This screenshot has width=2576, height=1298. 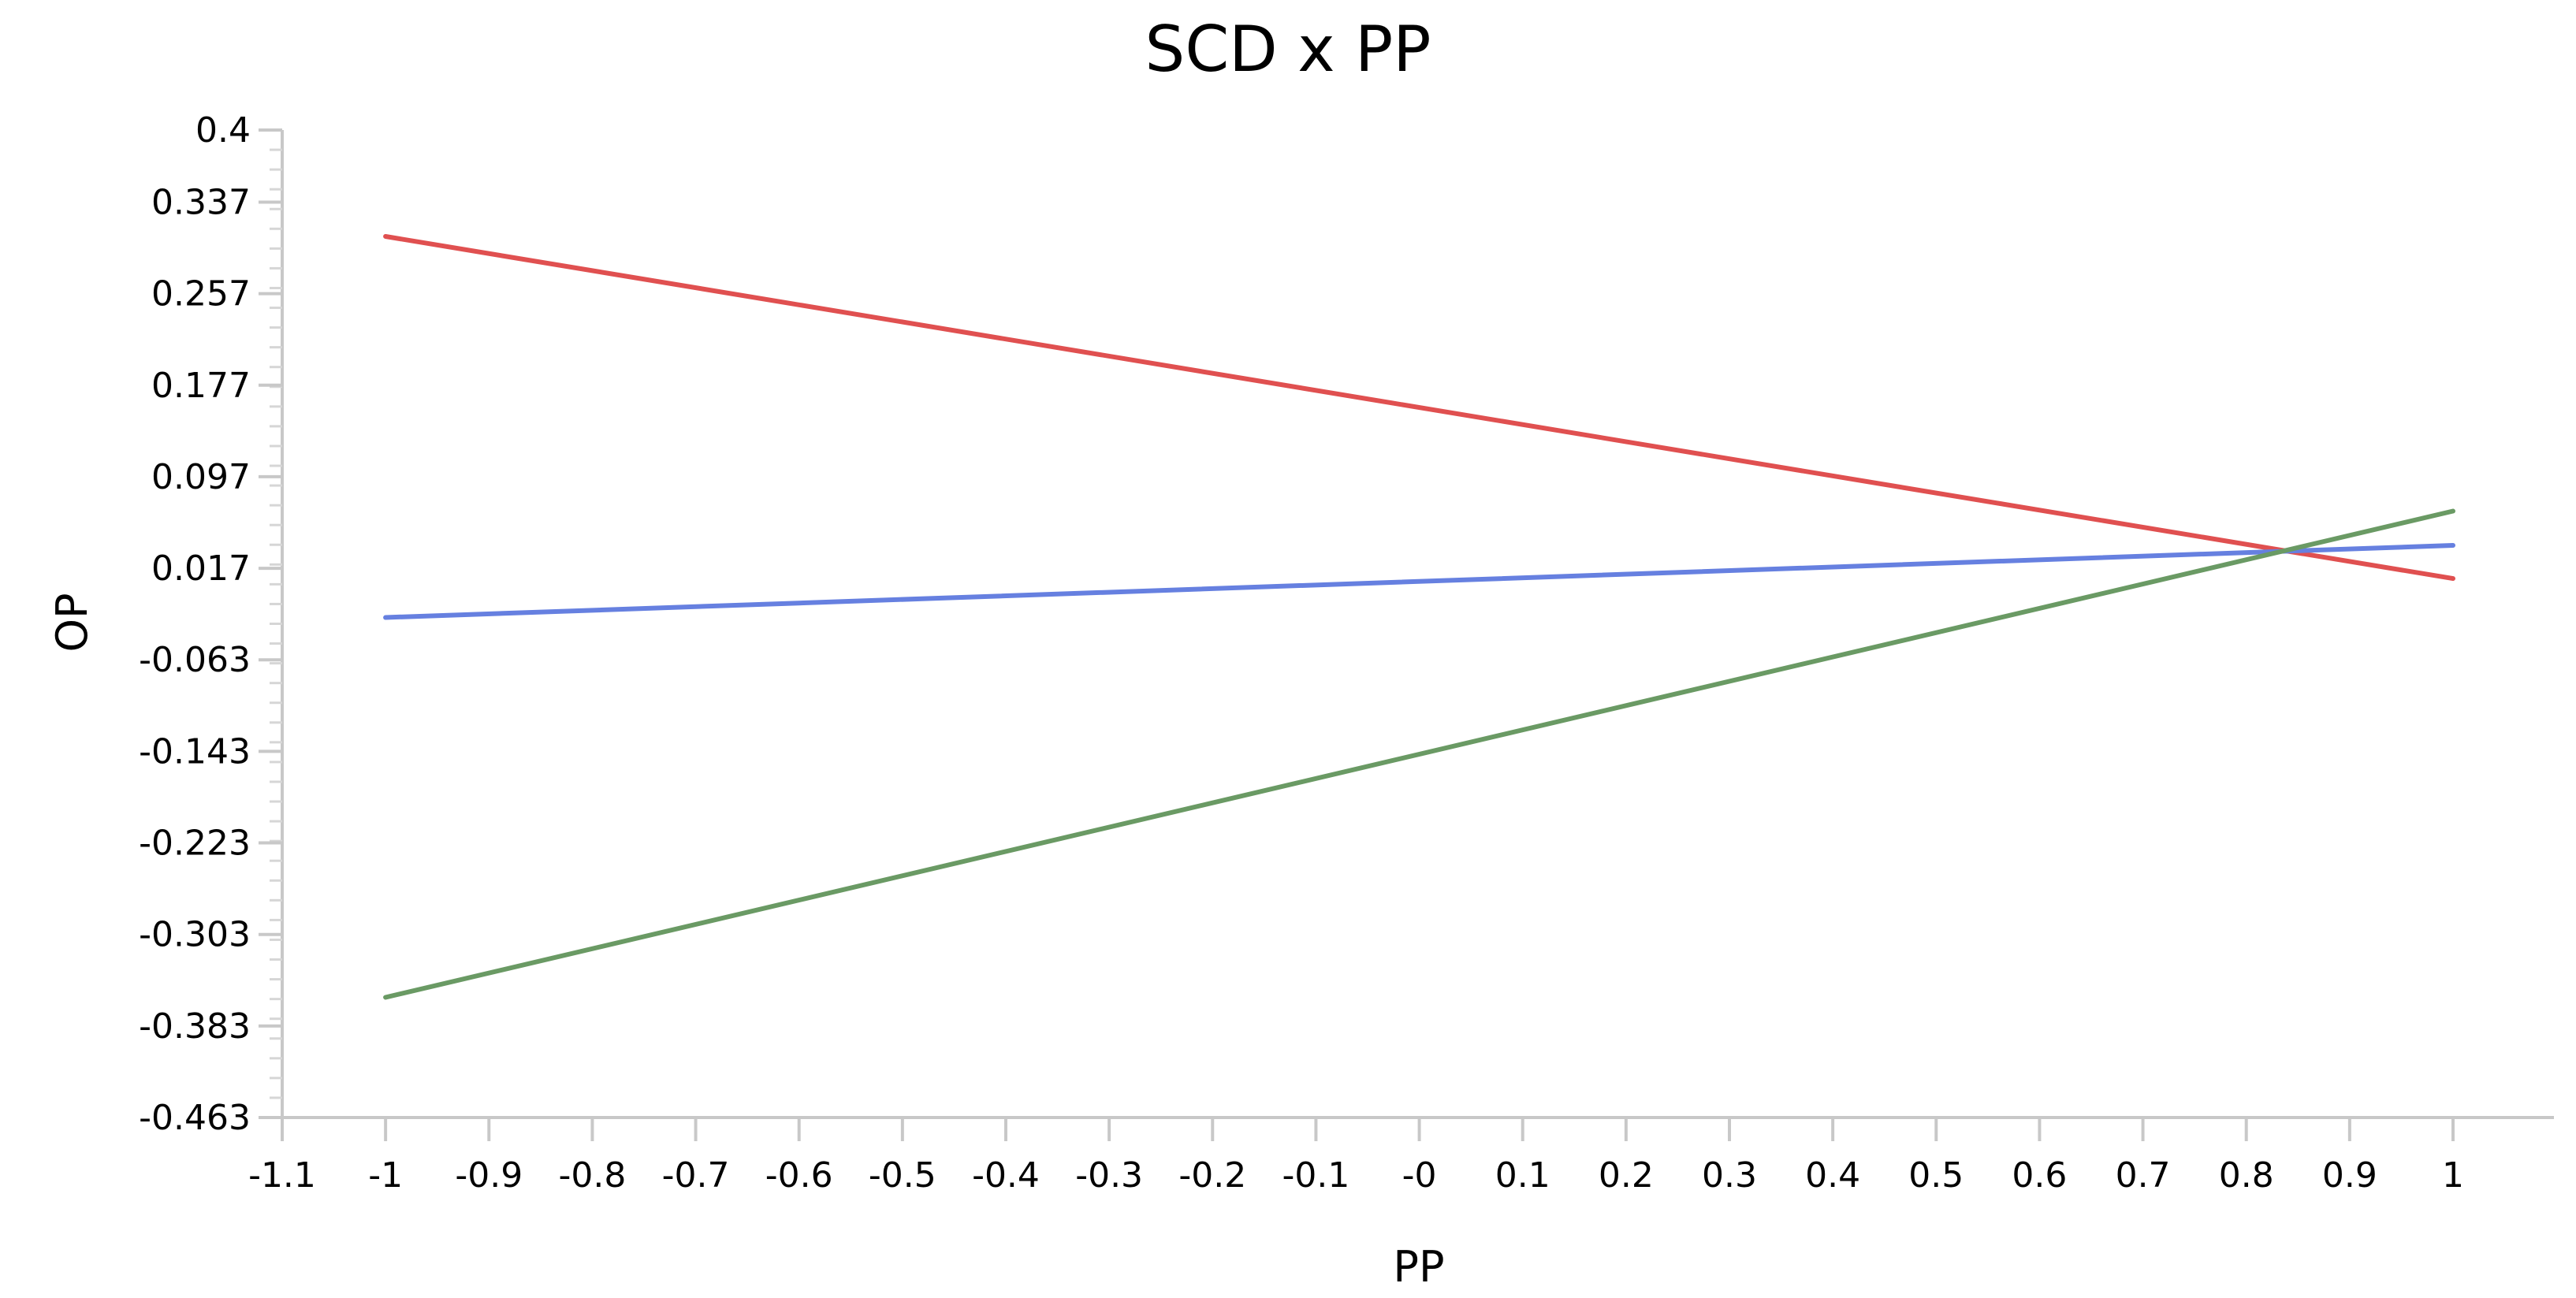 What do you see at coordinates (282, 1175) in the screenshot?
I see `x-tick-label: -1.1` at bounding box center [282, 1175].